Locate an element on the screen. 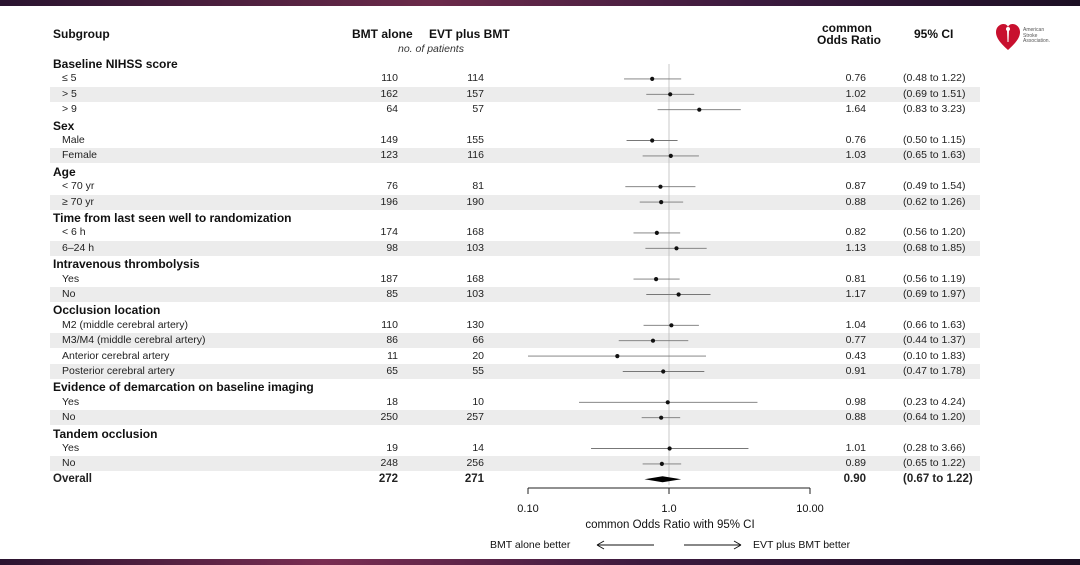 The height and width of the screenshot is (565, 1080). evt-count: 190 is located at coordinates (475, 201).